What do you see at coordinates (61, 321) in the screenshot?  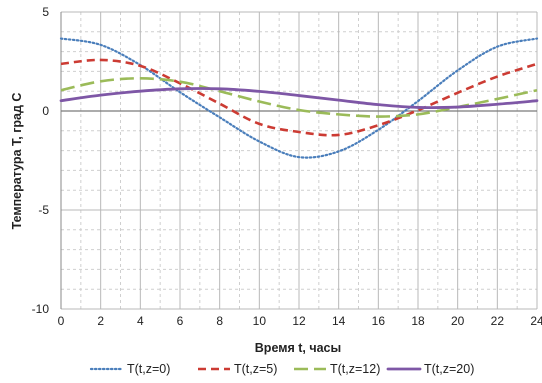 I see `x-tick-label: 0` at bounding box center [61, 321].